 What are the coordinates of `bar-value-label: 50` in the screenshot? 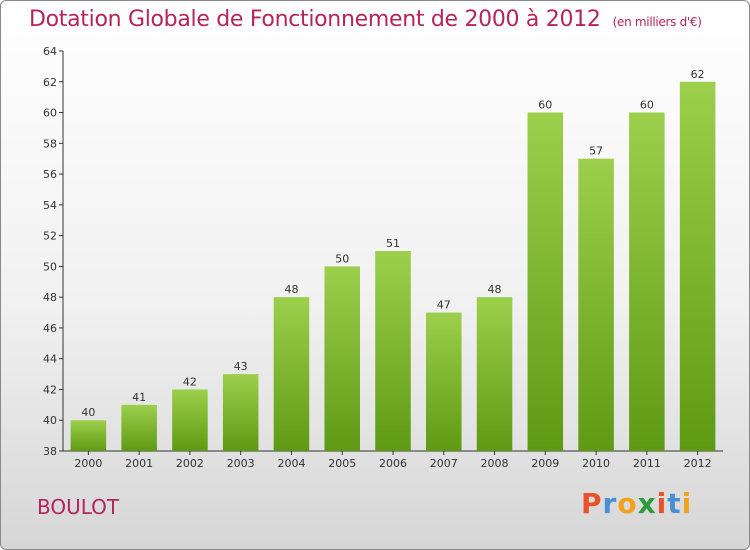 It's located at (342, 258).